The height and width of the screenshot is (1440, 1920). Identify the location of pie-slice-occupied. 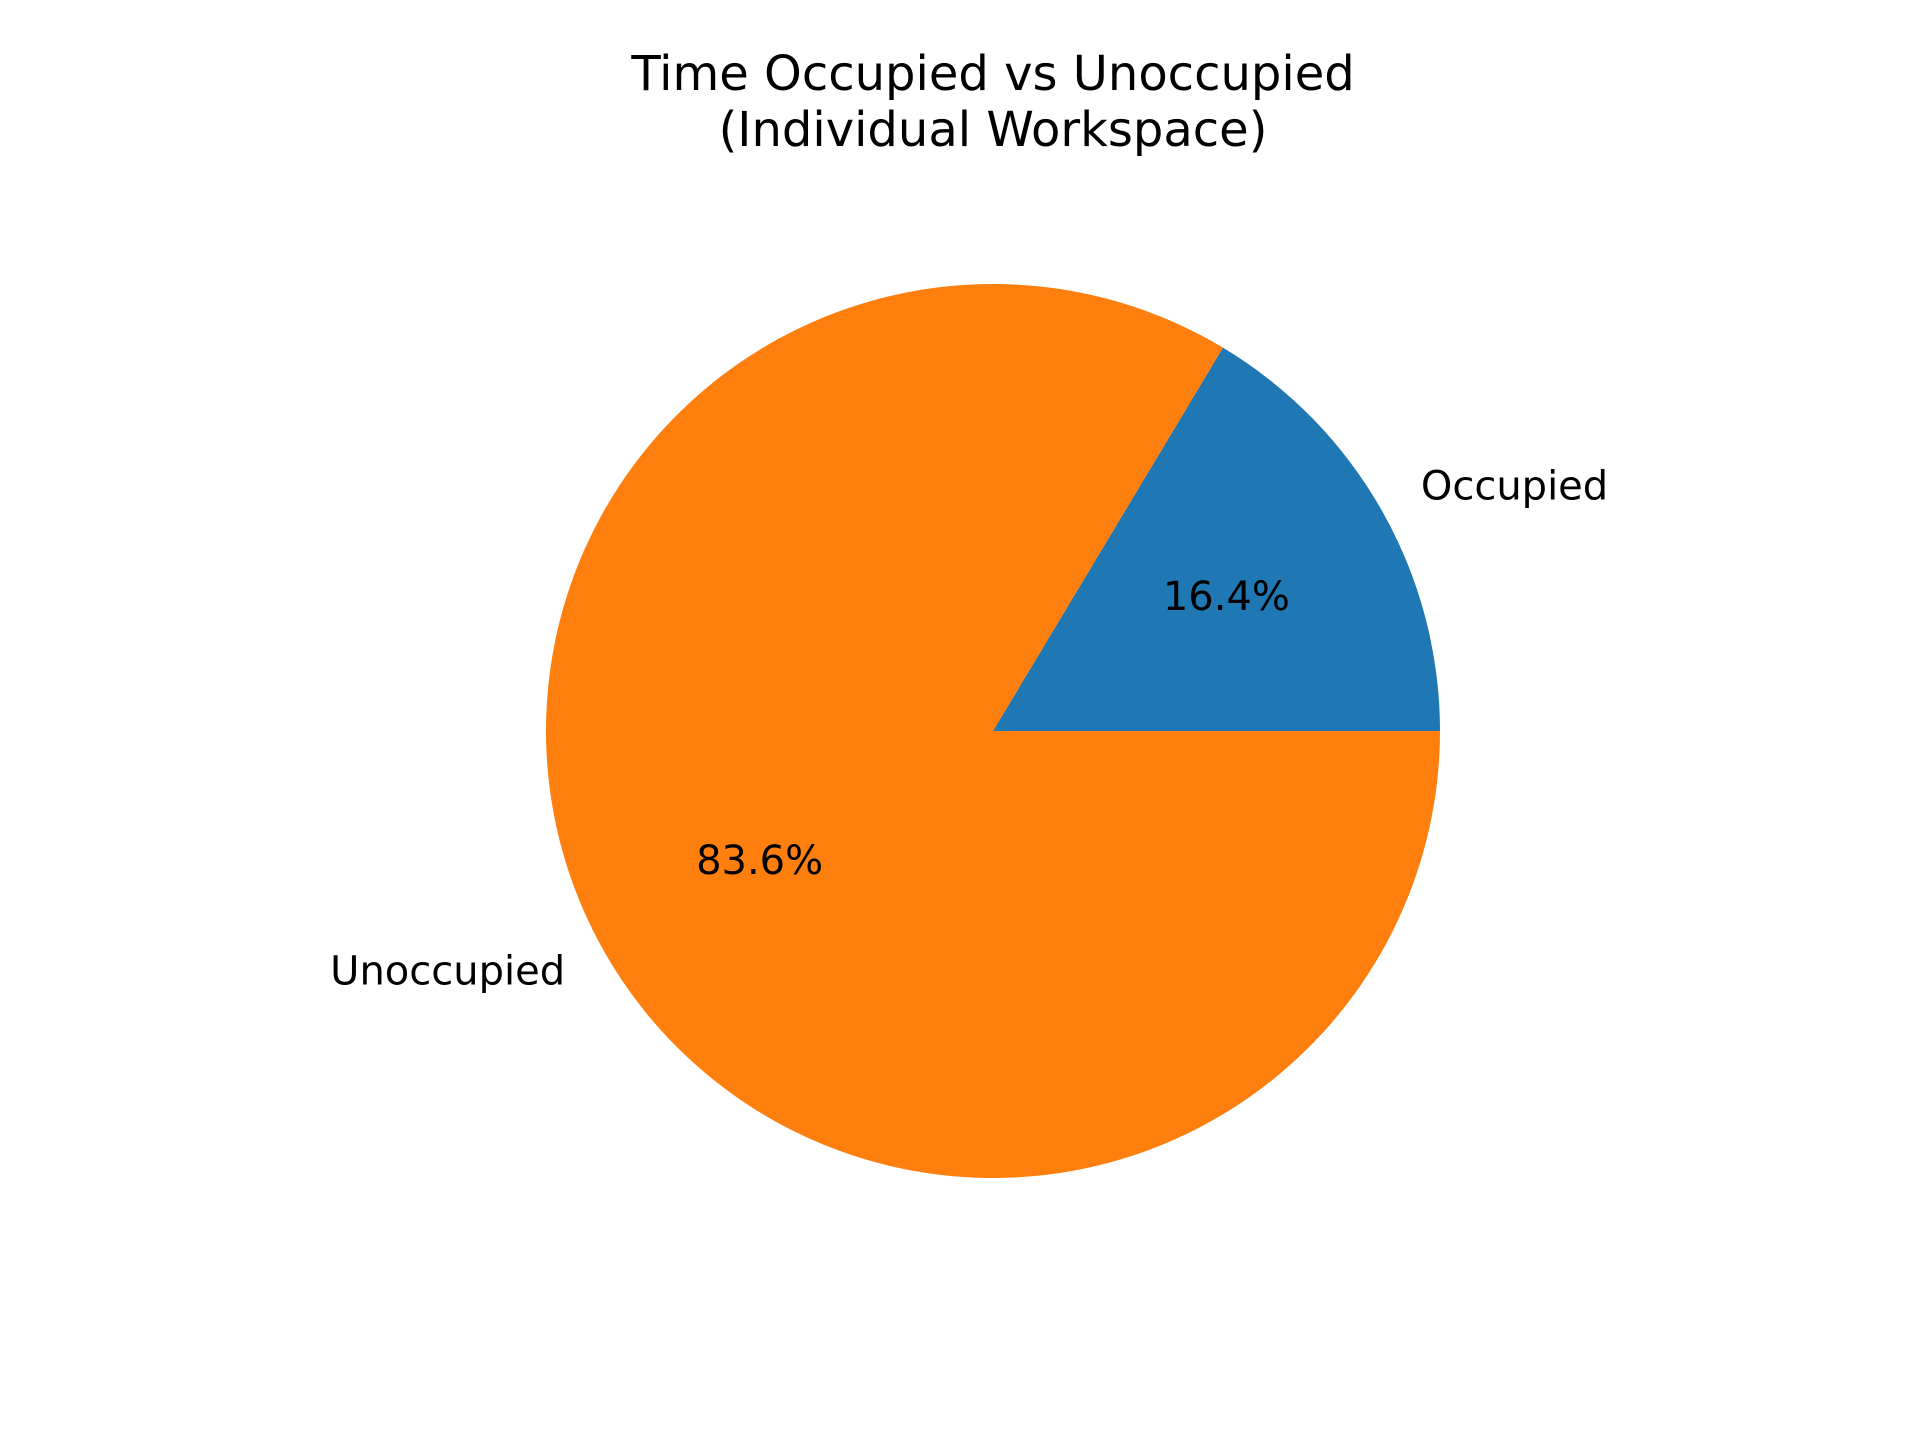
(1216, 539).